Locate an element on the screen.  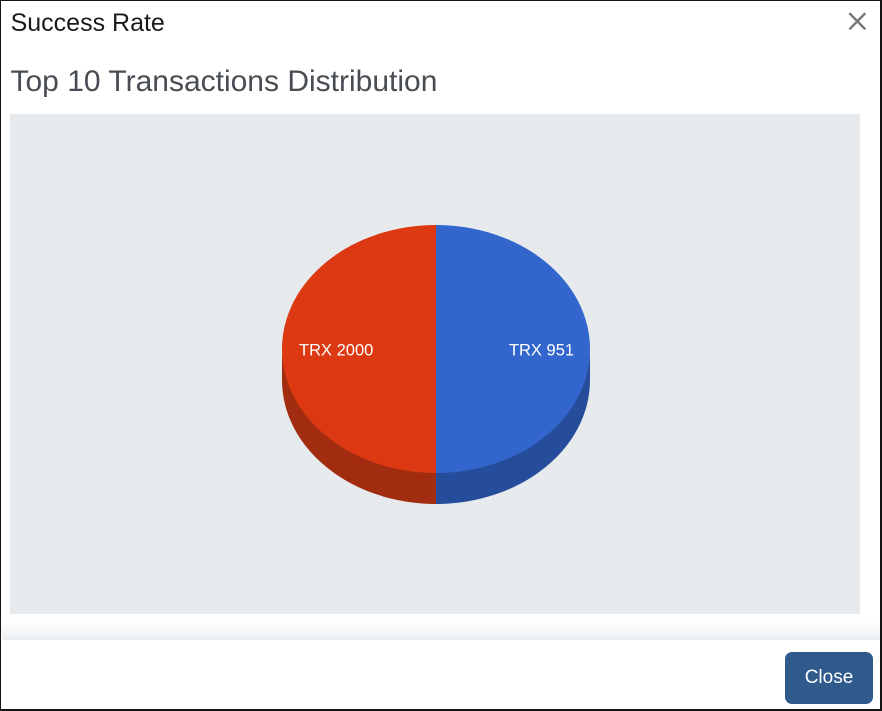
svg-text: TRX 2000 is located at coordinates (336, 351).